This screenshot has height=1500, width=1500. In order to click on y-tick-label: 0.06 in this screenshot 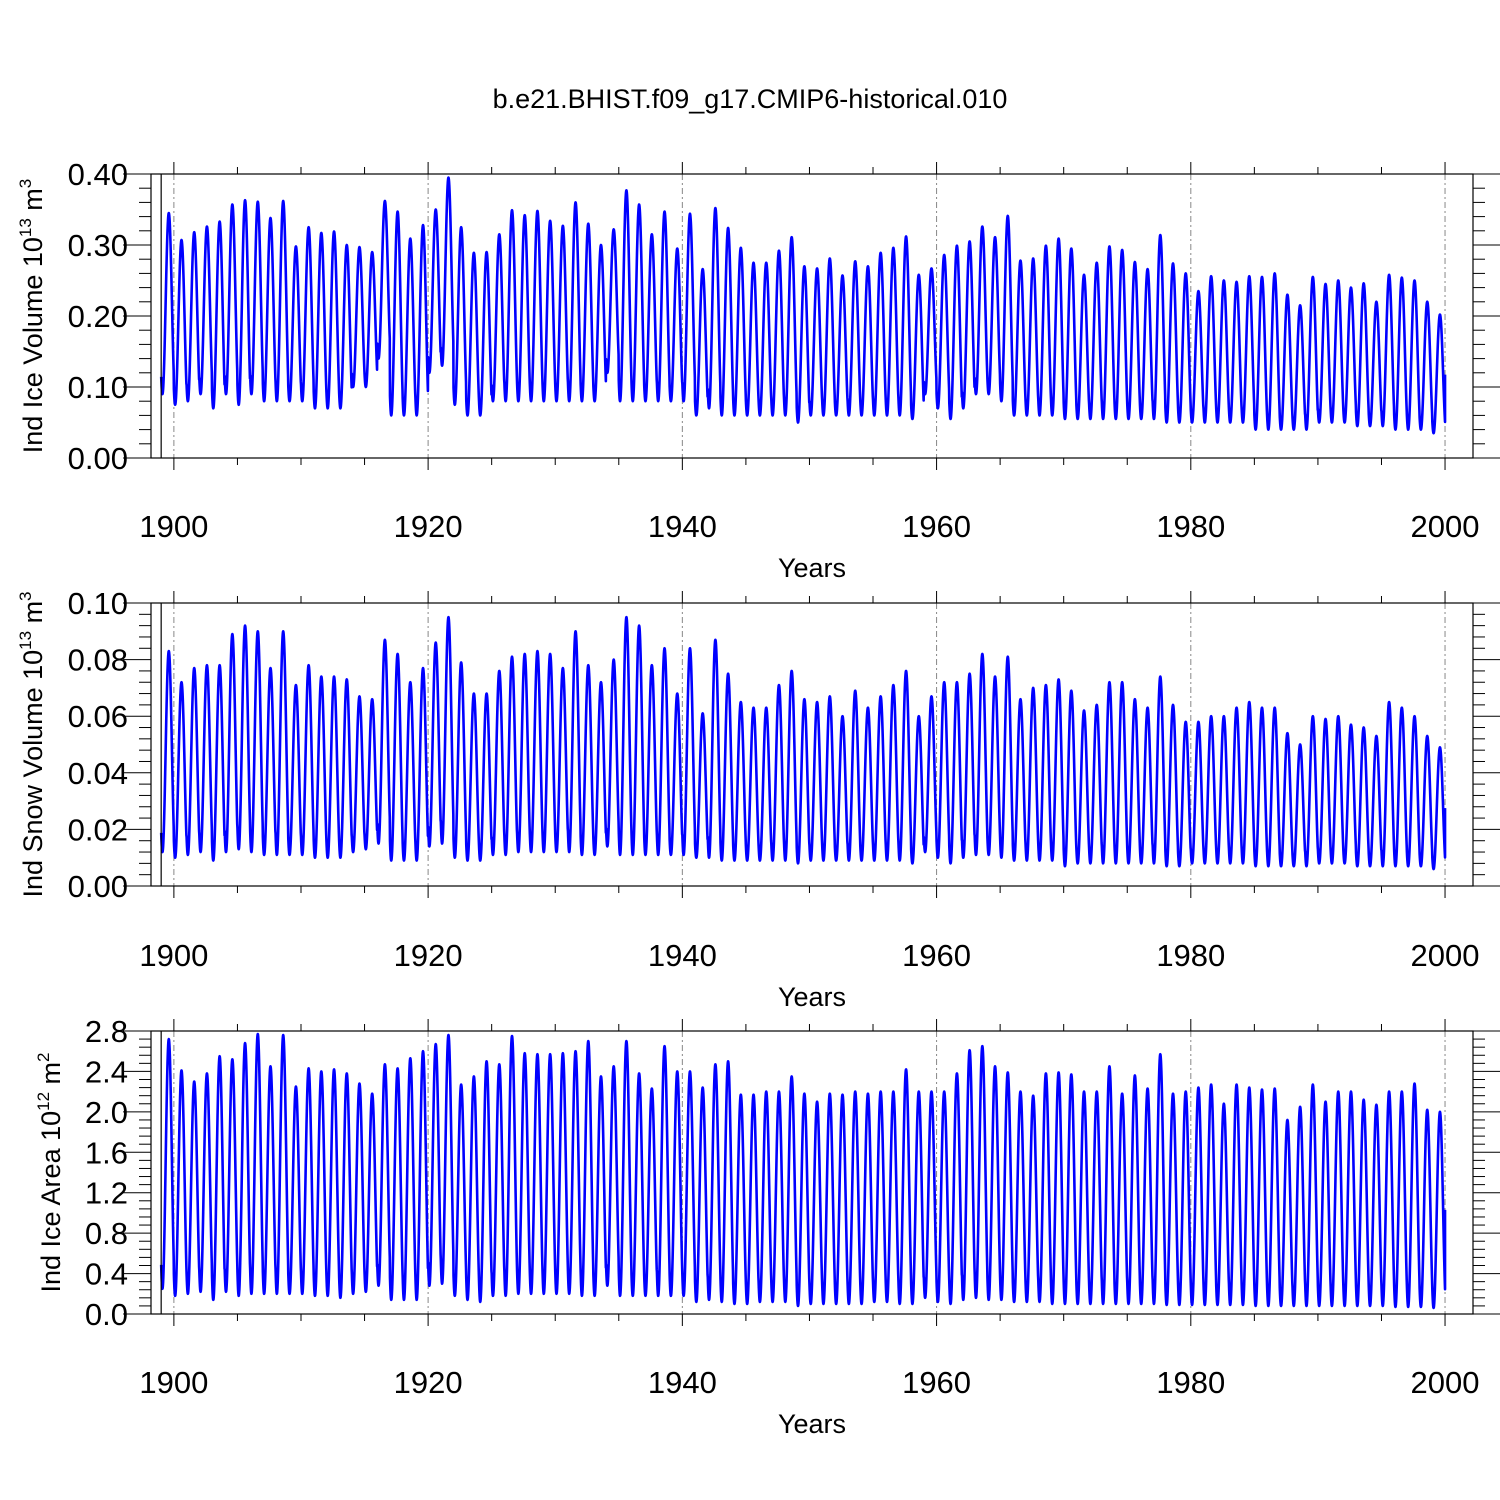, I will do `click(98, 716)`.